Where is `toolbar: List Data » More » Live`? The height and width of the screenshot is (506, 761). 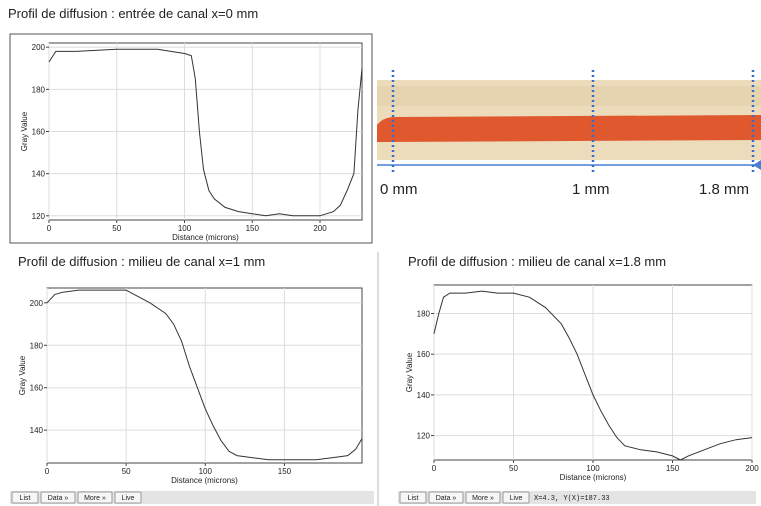
toolbar: List Data » More » Live is located at coordinates (192, 497).